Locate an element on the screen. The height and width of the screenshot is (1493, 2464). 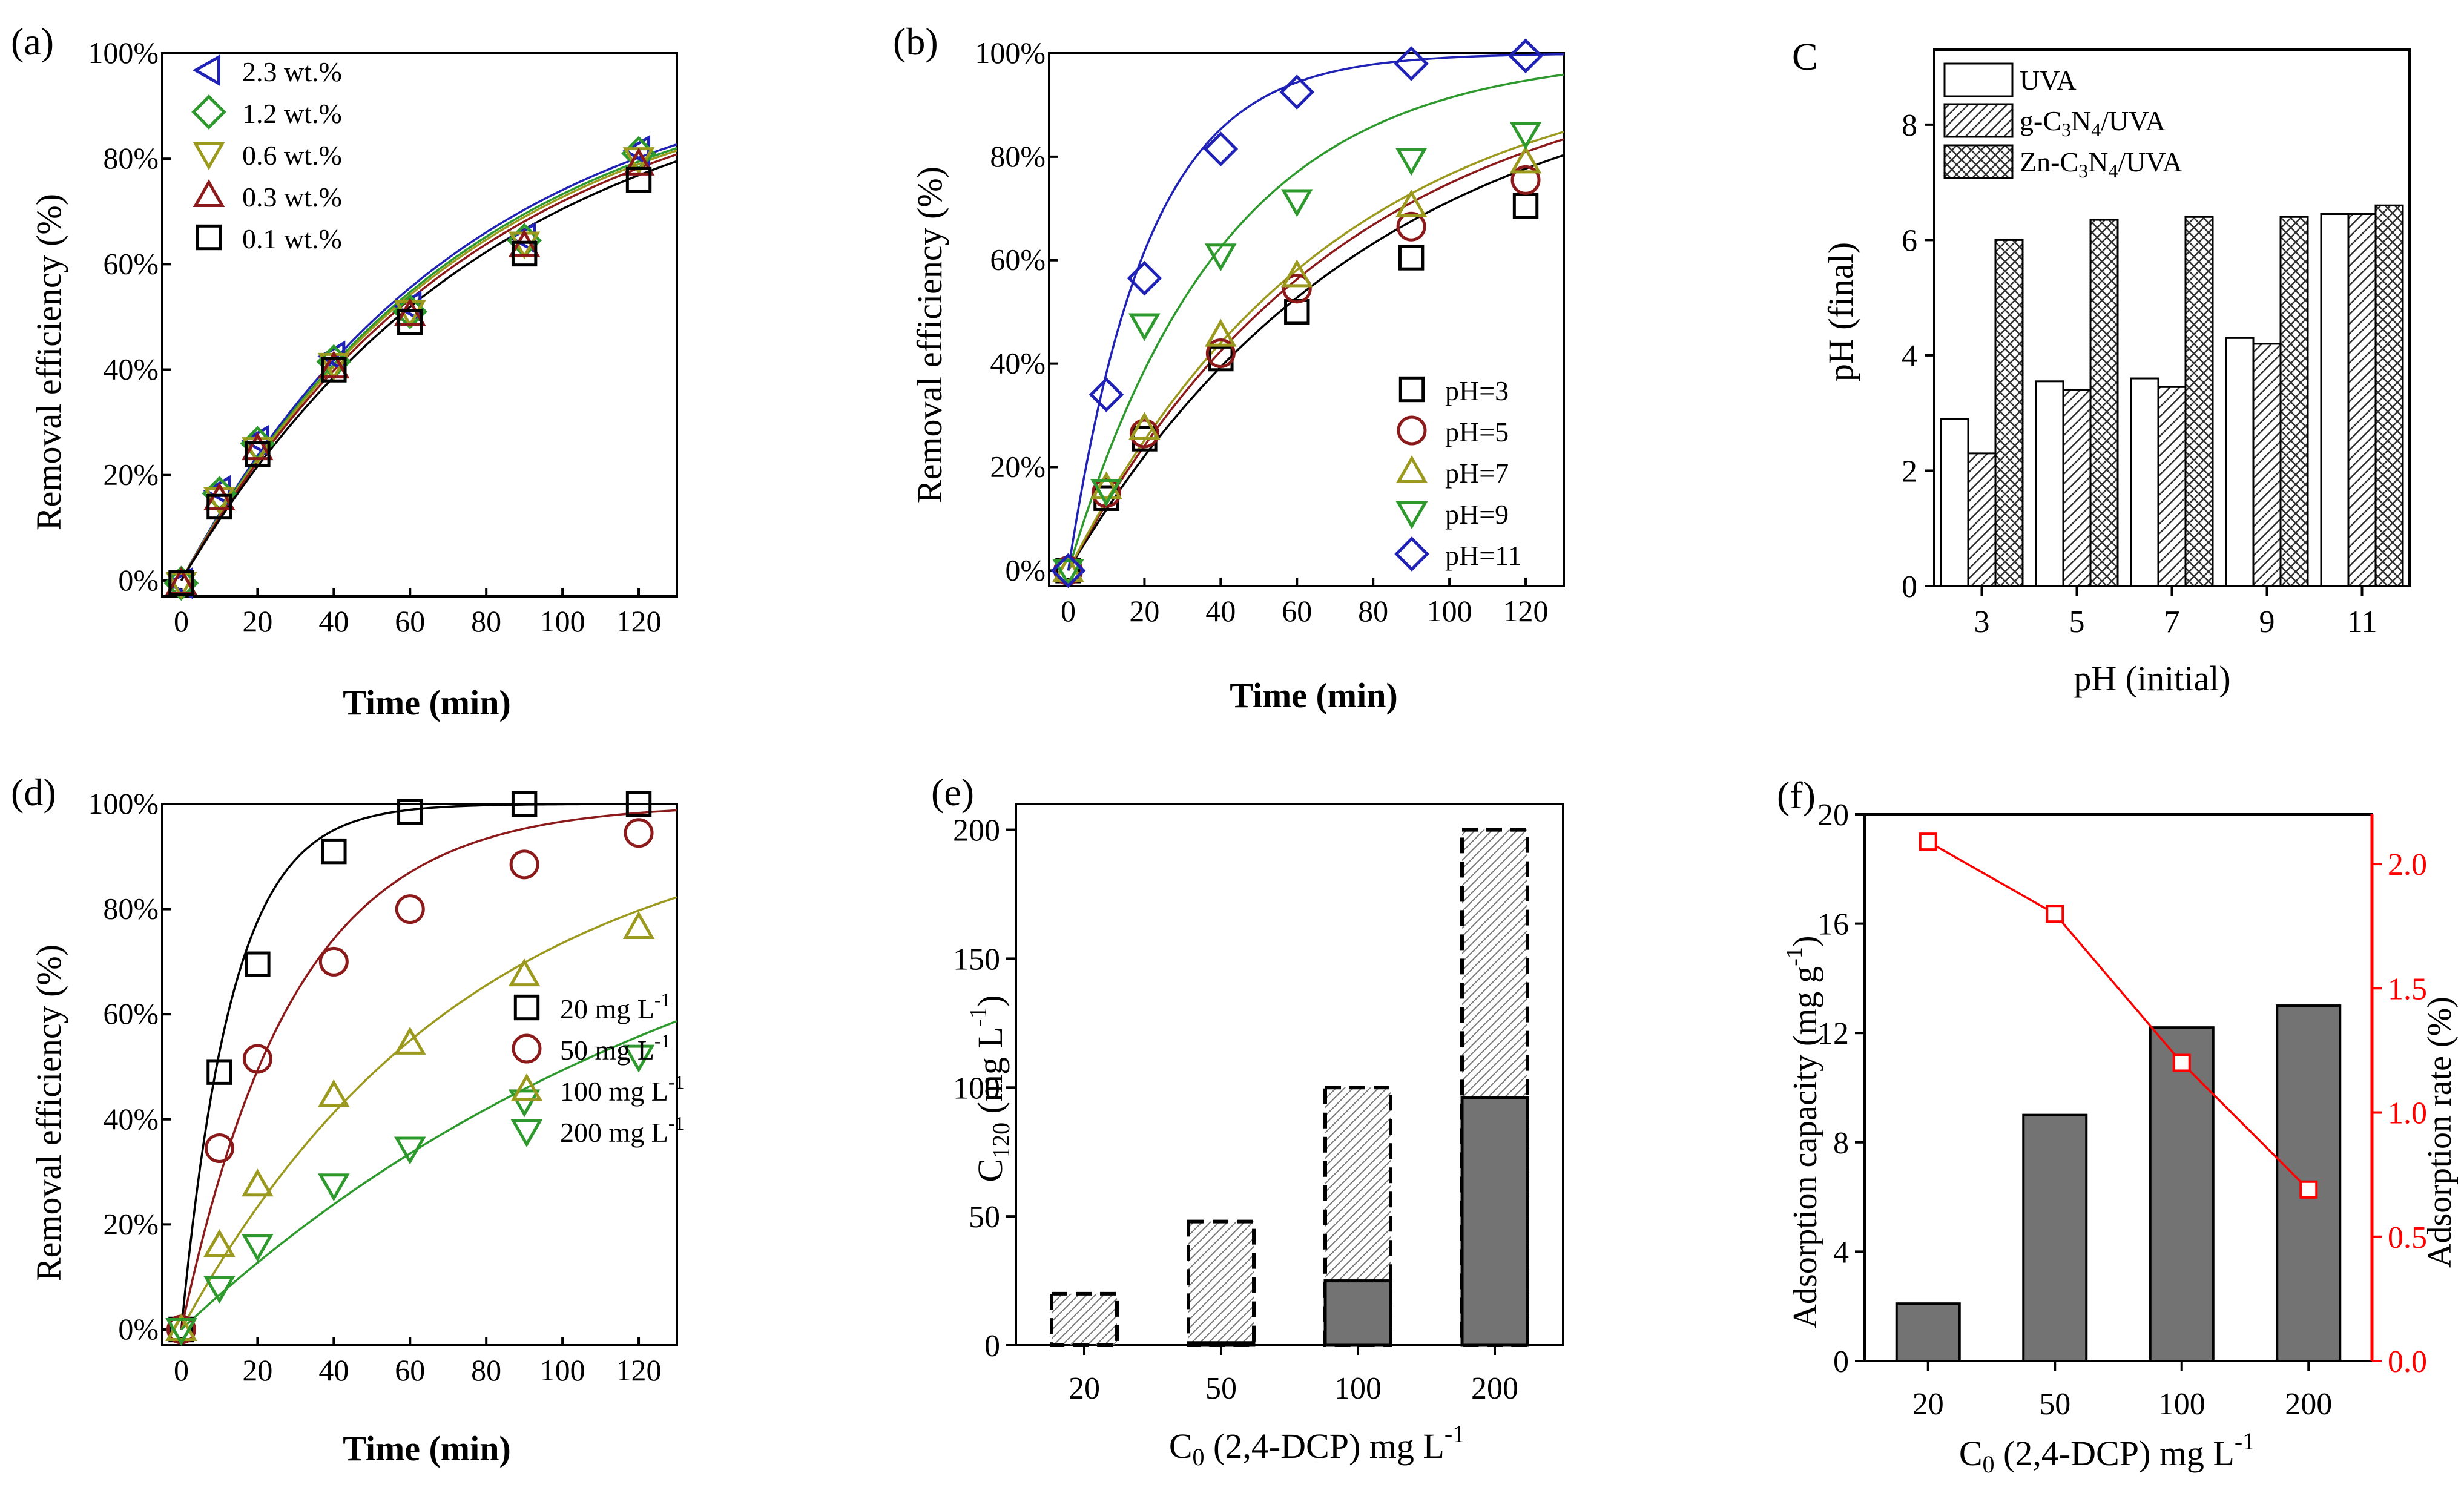
panel-b-plot-frame is located at coordinates (1306, 319).